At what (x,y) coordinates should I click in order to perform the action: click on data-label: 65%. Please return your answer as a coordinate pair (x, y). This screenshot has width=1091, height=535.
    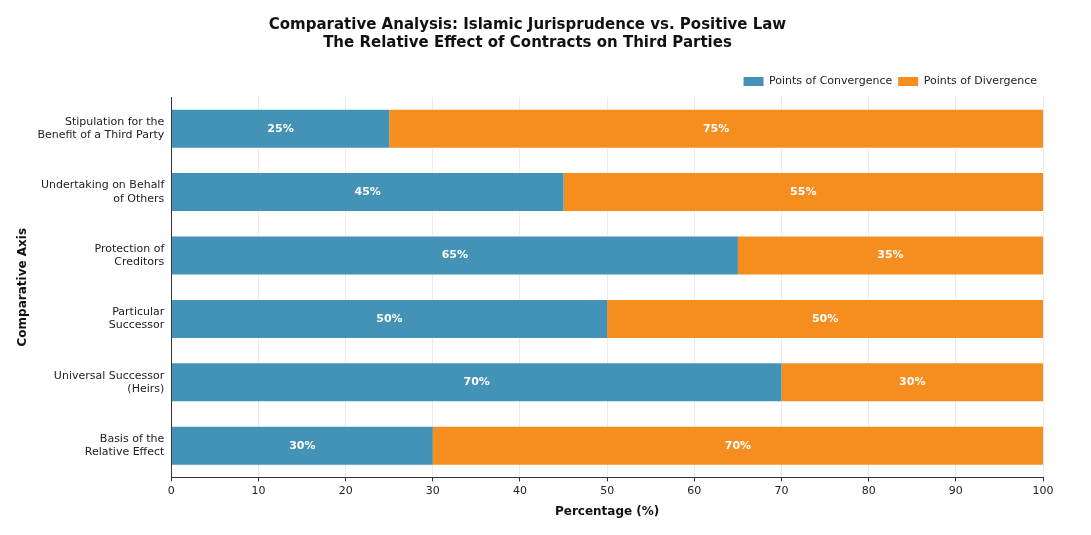
    Looking at the image, I should click on (455, 255).